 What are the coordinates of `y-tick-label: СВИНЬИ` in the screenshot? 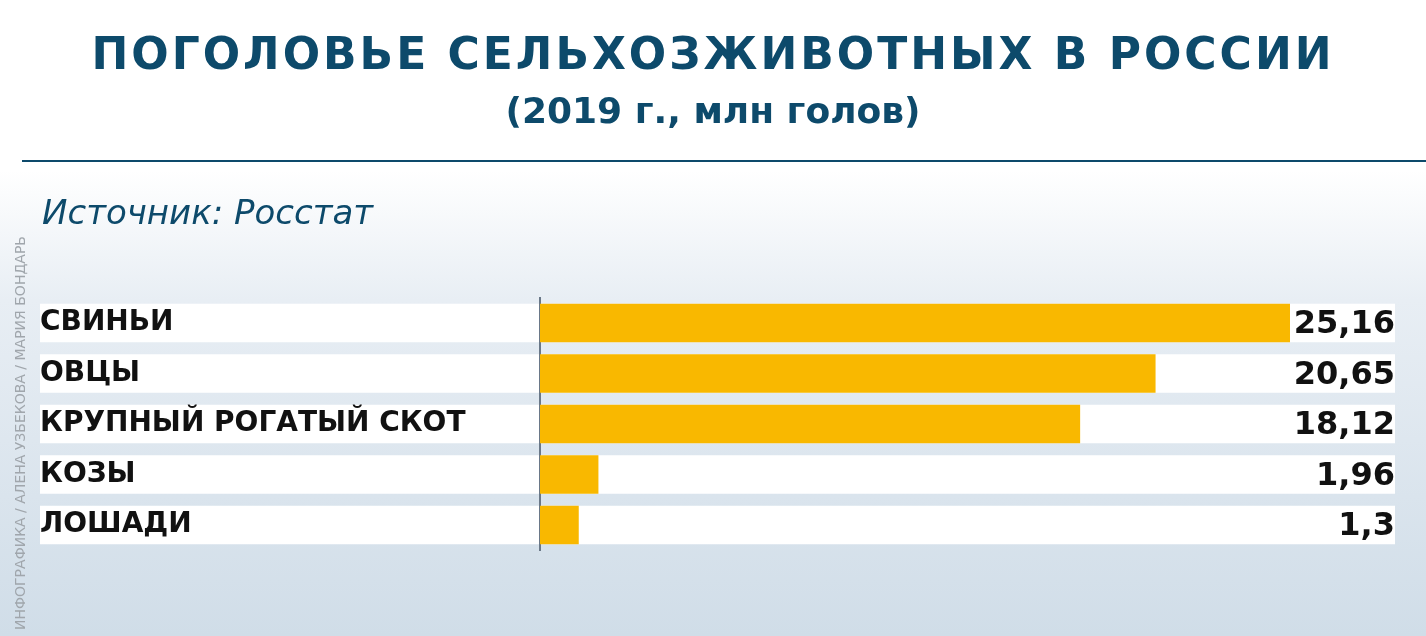 It's located at (107, 321).